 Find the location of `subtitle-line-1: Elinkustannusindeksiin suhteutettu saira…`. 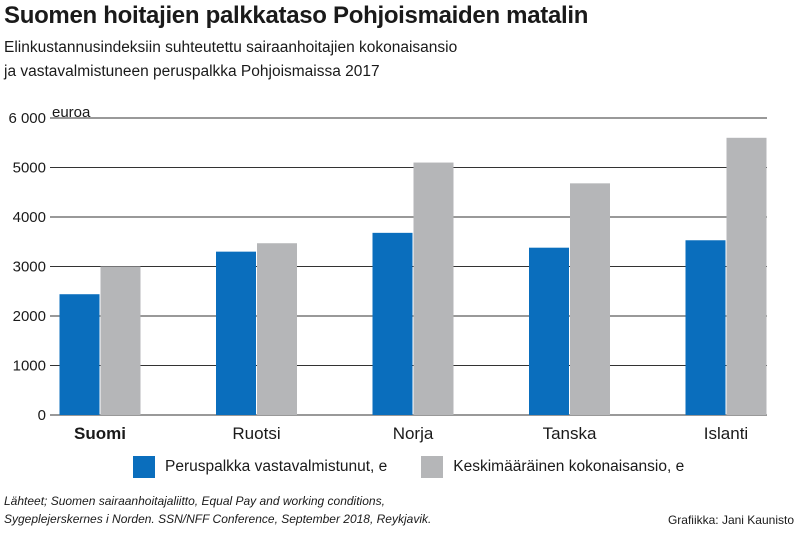

subtitle-line-1: Elinkustannusindeksiin suhteutettu saira… is located at coordinates (231, 47).